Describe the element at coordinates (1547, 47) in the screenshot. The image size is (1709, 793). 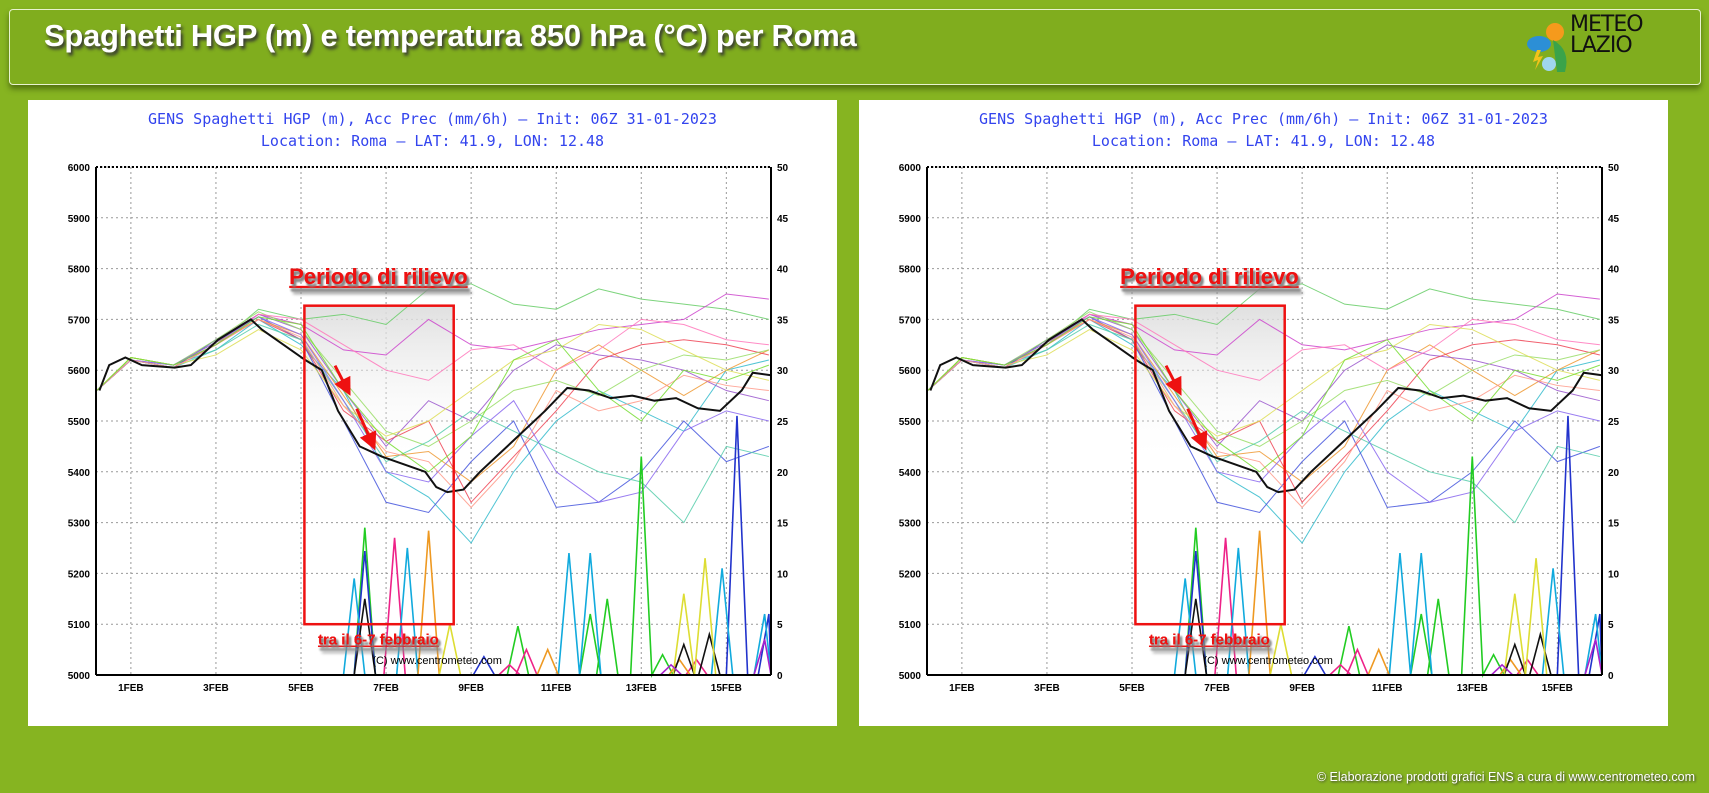
I see `weather-logo-icon` at that location.